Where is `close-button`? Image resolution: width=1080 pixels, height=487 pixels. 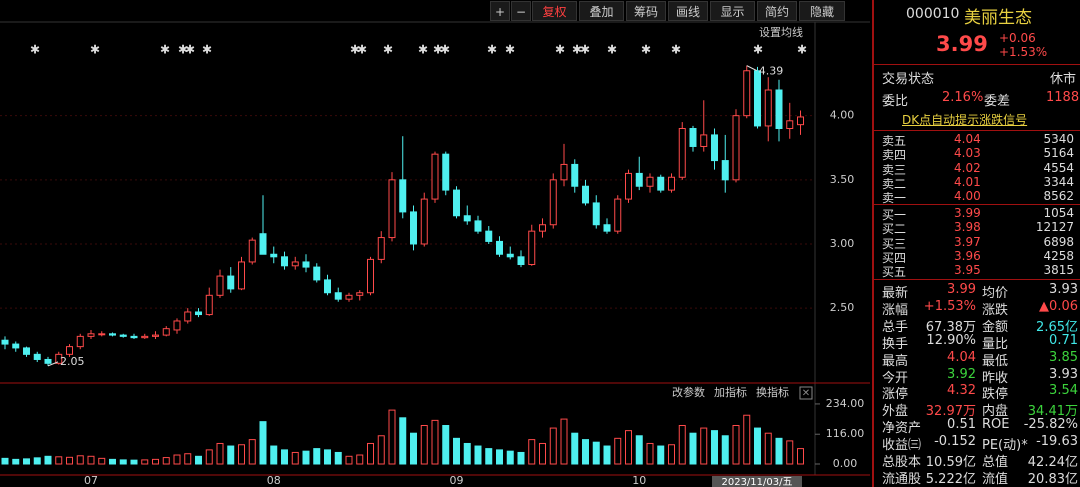
close-button is located at coordinates (806, 393).